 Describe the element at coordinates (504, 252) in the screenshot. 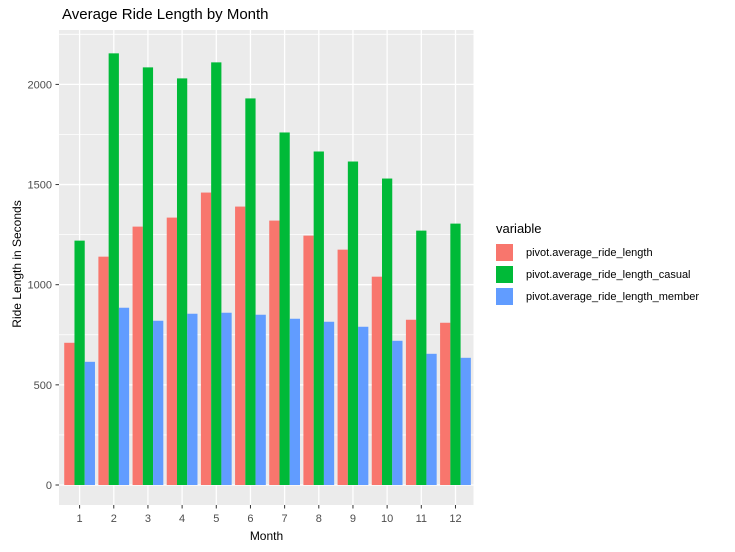

I see `legend-swatch-average` at that location.